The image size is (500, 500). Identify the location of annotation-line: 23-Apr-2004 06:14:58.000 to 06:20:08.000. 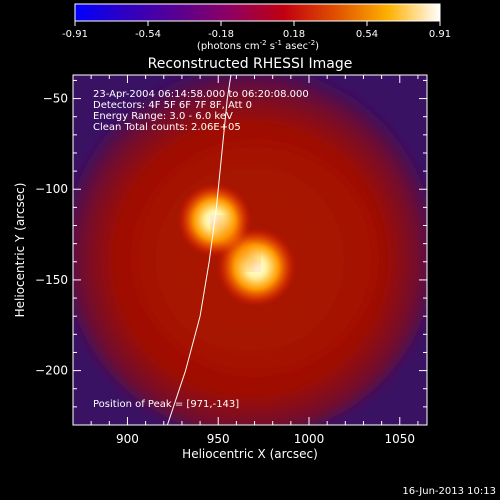
(201, 94).